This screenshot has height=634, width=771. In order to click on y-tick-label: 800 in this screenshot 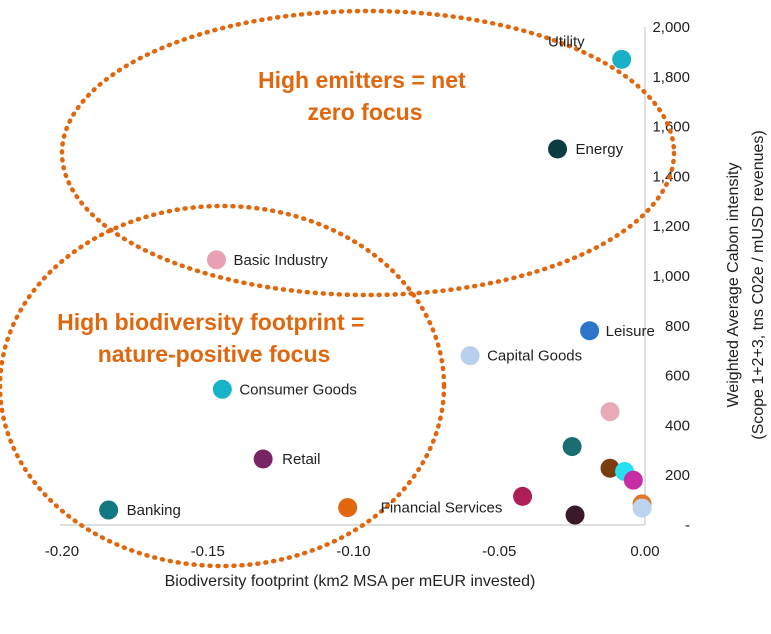, I will do `click(677, 326)`.